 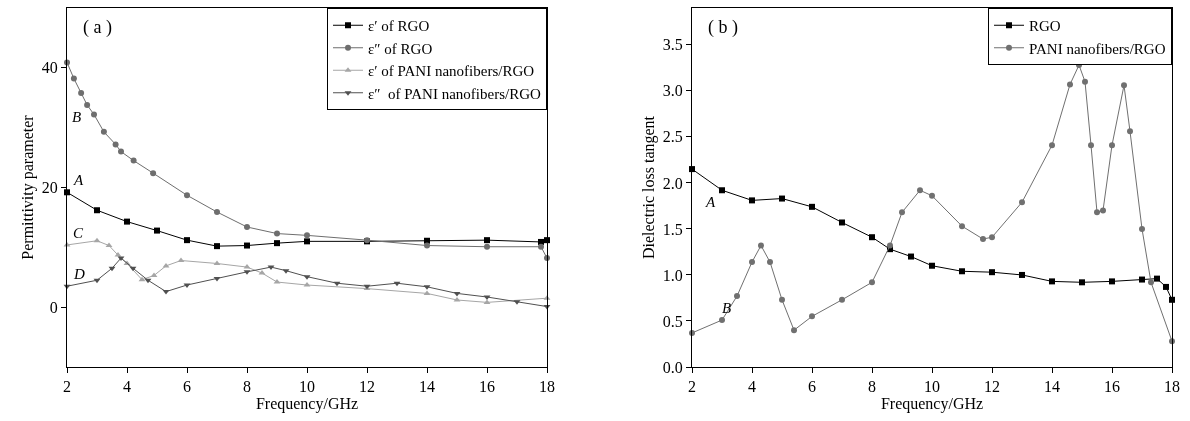 I want to click on x-tick-label: 6, so click(x=187, y=387).